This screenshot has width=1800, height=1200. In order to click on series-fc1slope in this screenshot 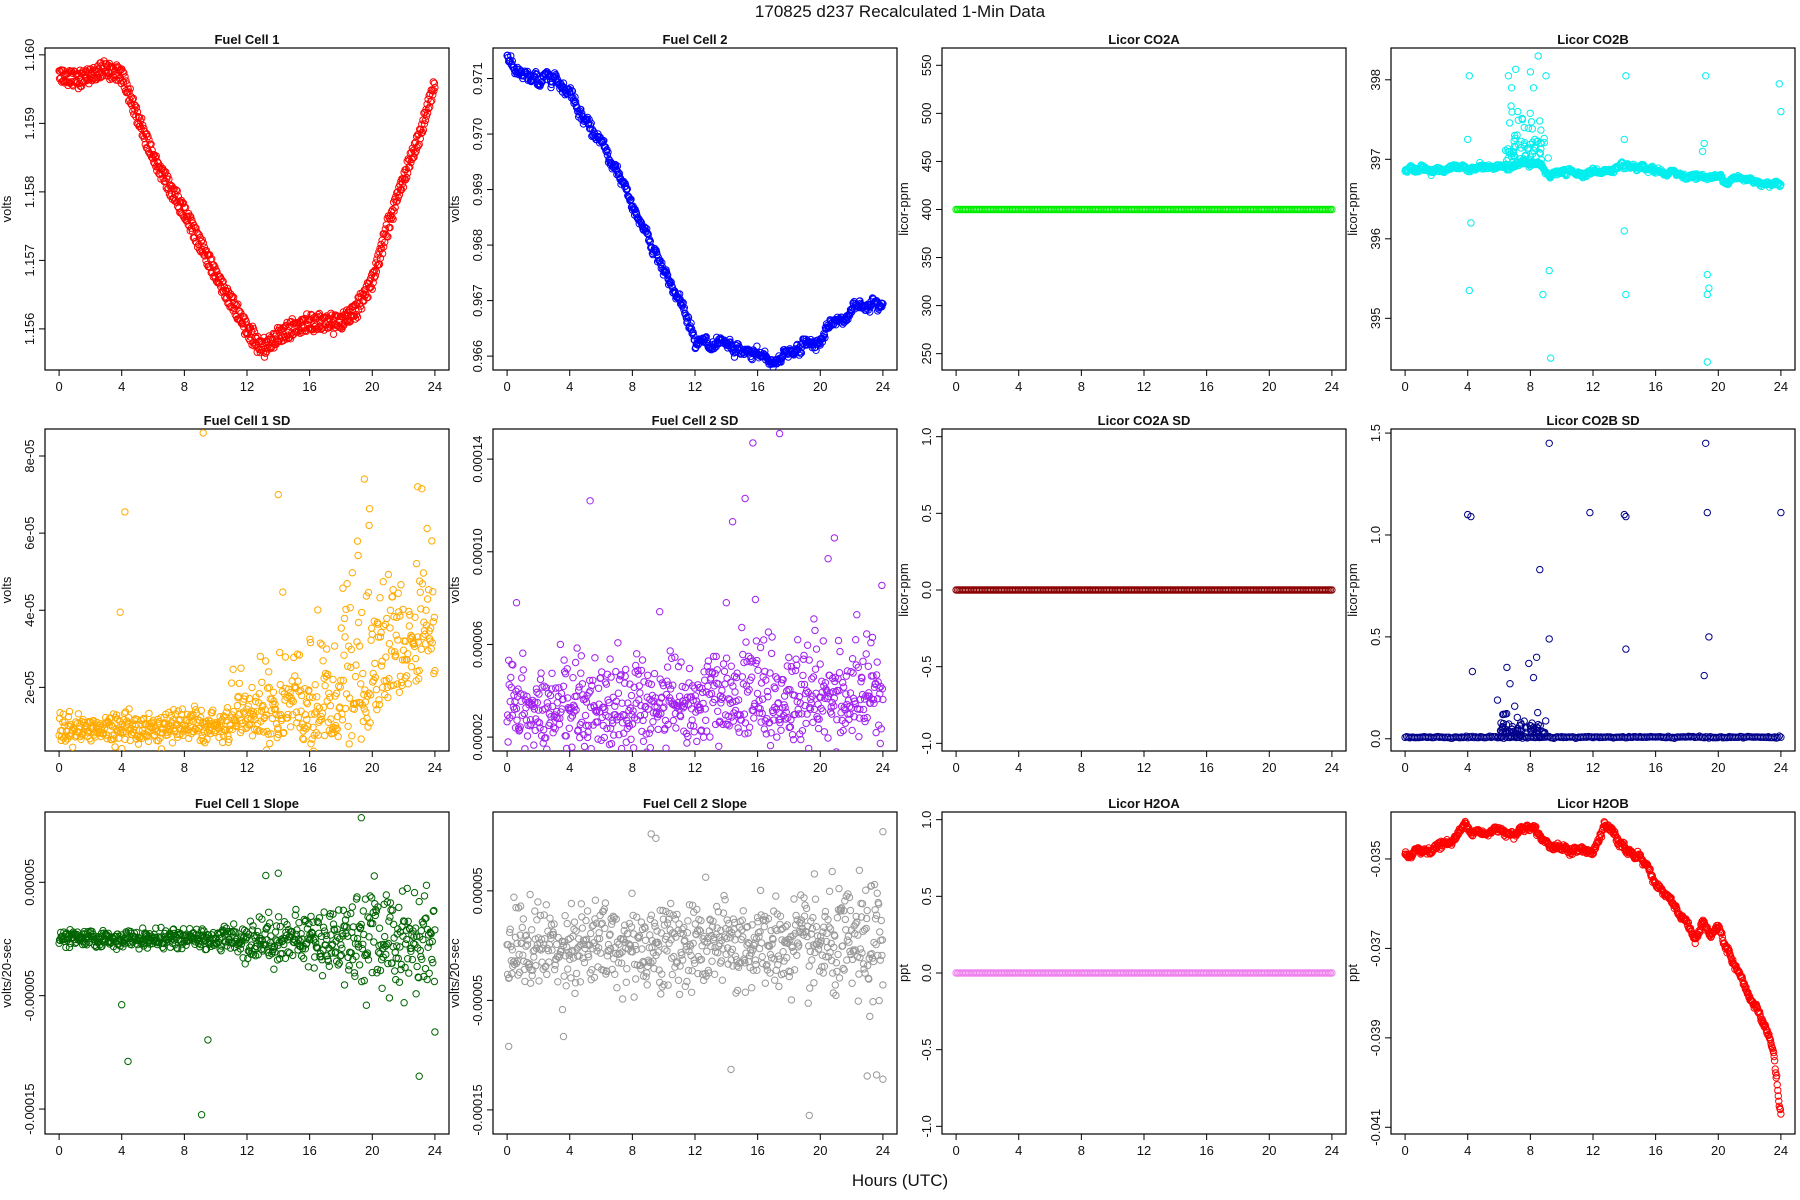, I will do `click(247, 966)`.